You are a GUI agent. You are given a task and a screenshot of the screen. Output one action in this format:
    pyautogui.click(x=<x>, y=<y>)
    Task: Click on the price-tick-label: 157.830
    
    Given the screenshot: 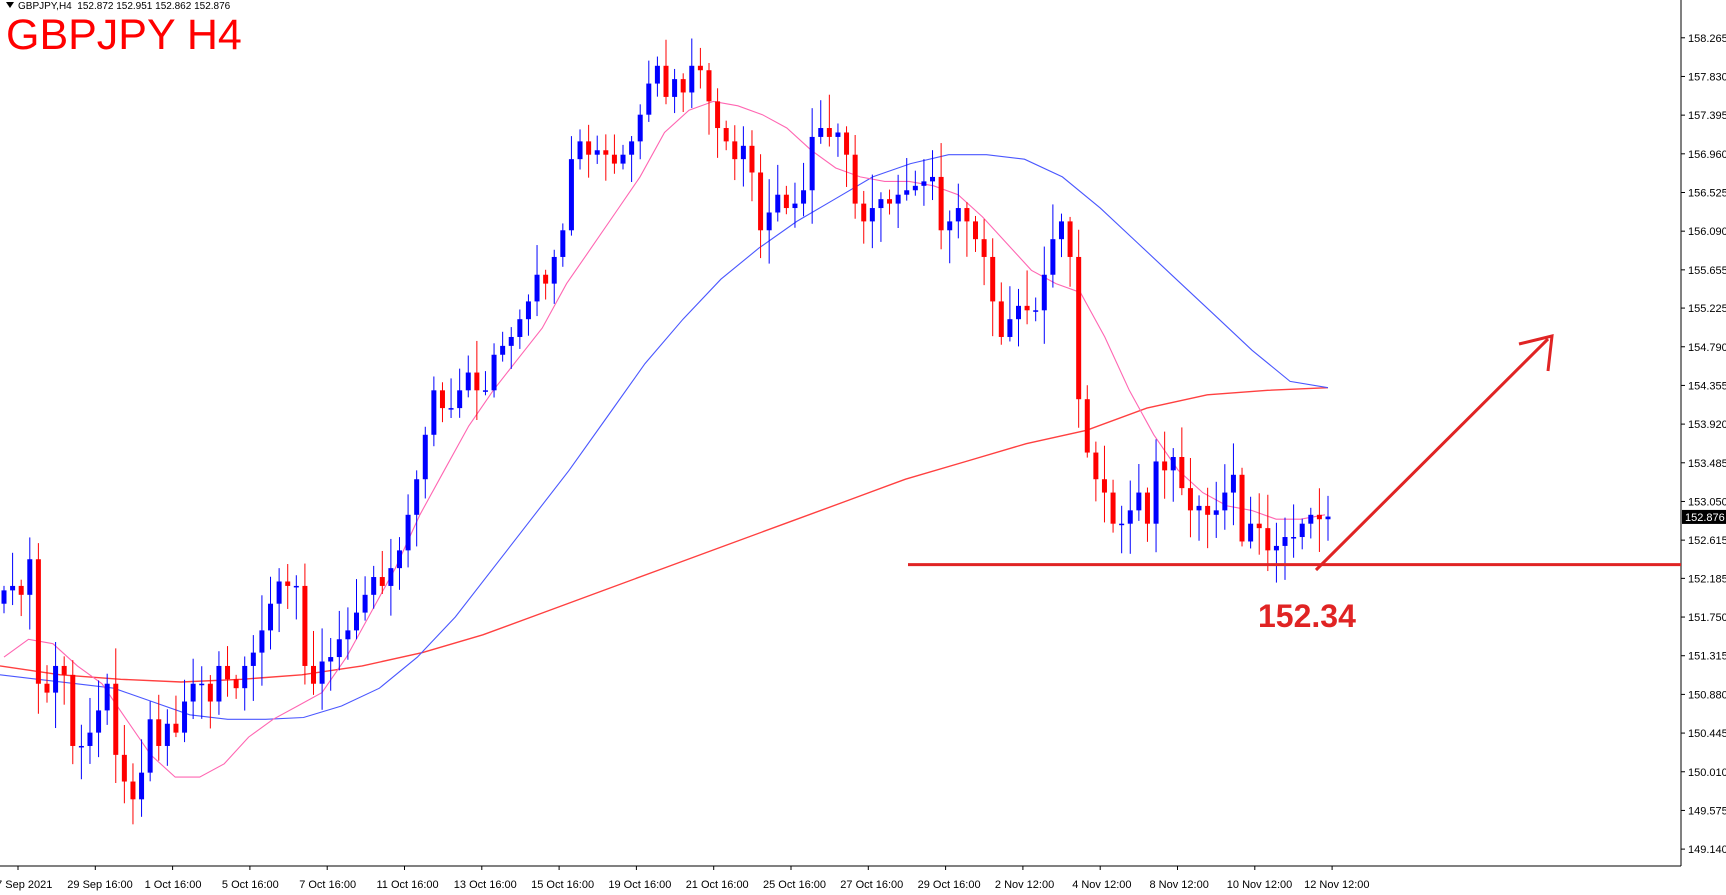 What is the action you would take?
    pyautogui.click(x=1707, y=77)
    